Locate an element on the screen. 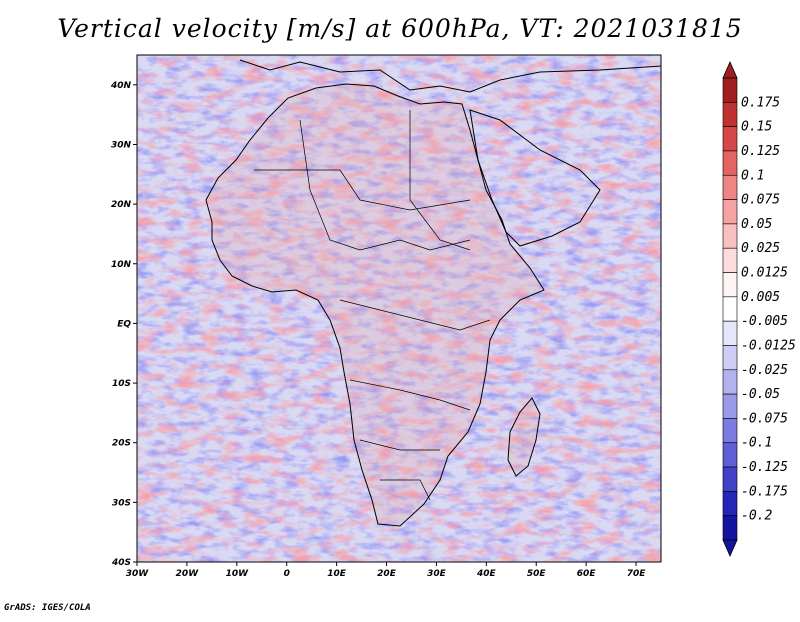 Image resolution: width=800 pixels, height=622 pixels. colorbar-label: 0.125 is located at coordinates (760, 151).